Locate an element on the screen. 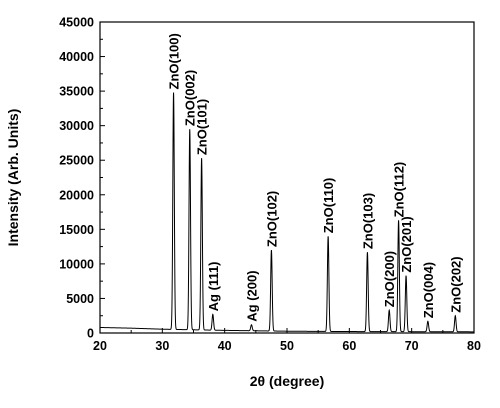 The width and height of the screenshot is (500, 408). peak-label: ZnO(200) is located at coordinates (389, 279).